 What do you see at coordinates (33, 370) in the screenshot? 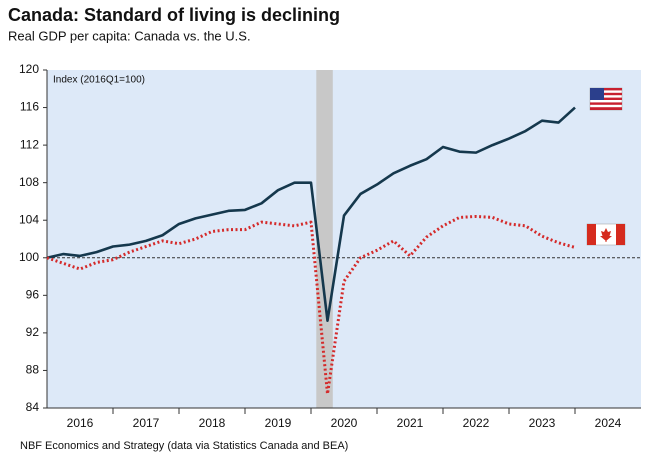
I see `y-tick-label: 88` at bounding box center [33, 370].